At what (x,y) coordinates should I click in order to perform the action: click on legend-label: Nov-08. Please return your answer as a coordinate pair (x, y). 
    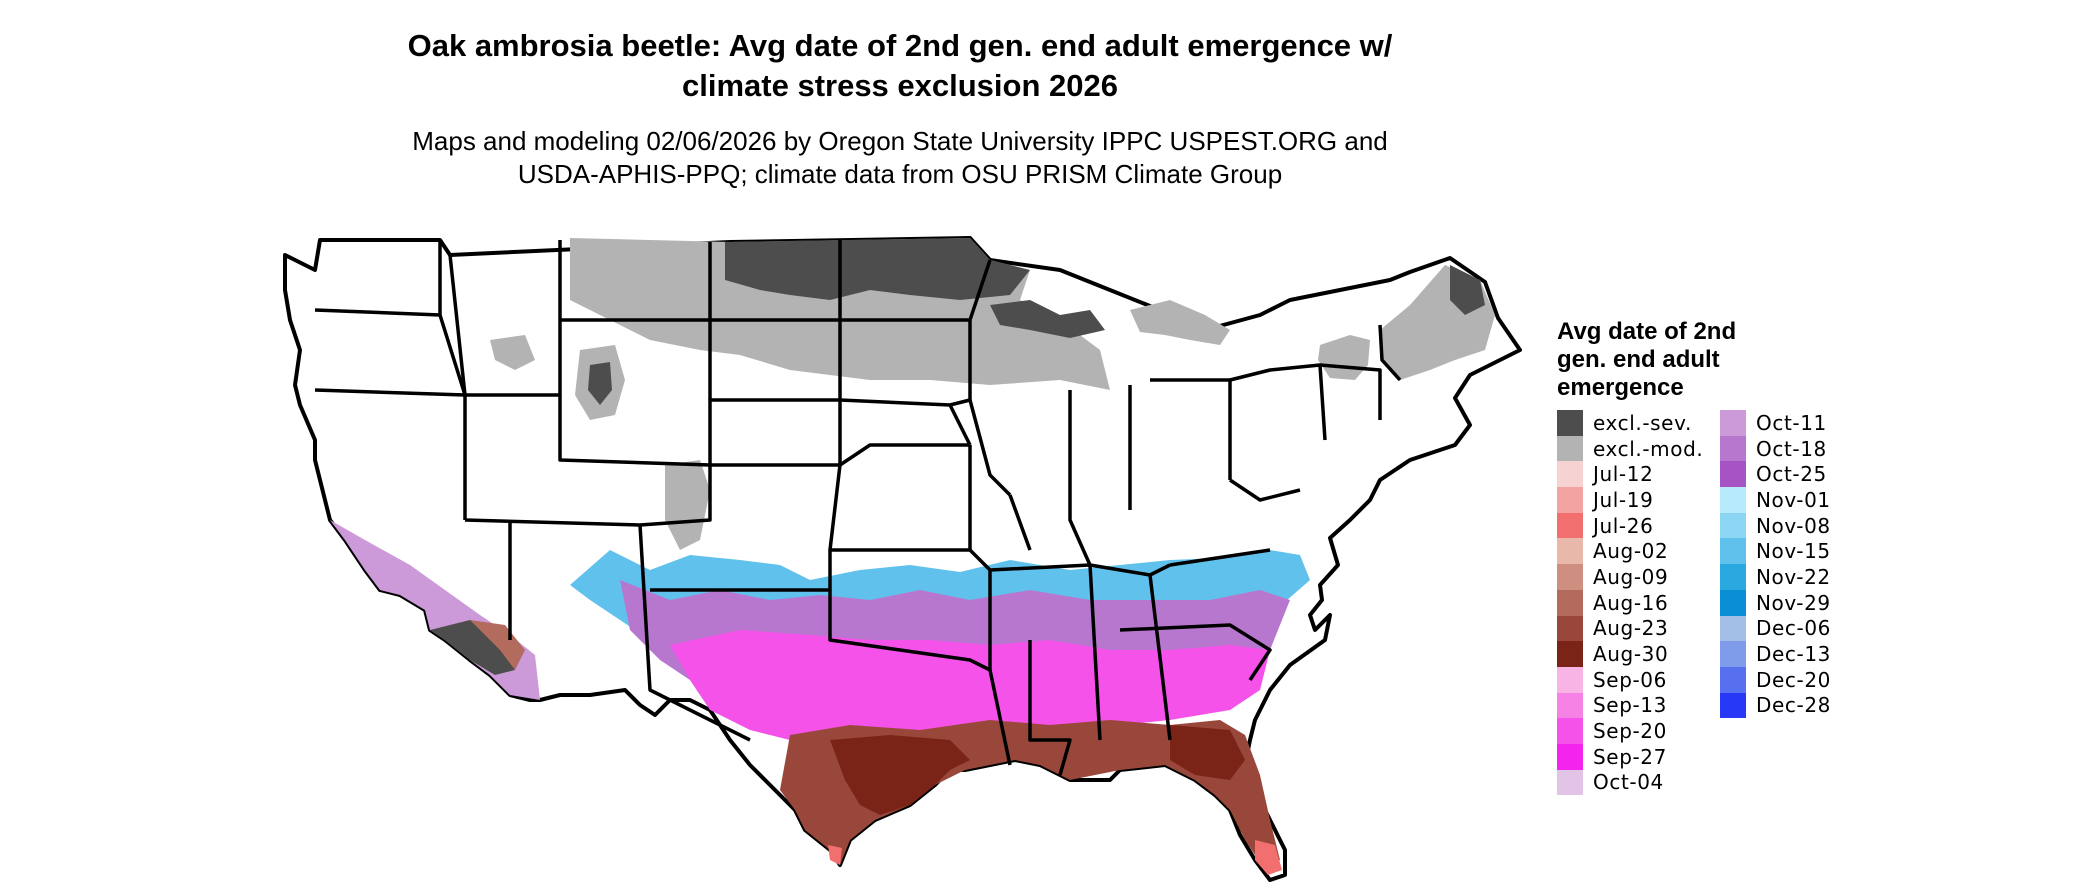
    Looking at the image, I should click on (1793, 525).